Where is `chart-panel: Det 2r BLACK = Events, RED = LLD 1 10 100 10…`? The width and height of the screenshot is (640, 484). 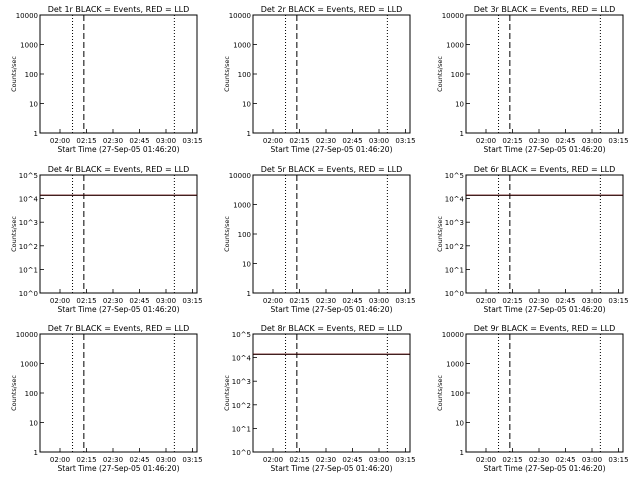 chart-panel: Det 2r BLACK = Events, RED = LLD 1 10 100 10… is located at coordinates (319, 79).